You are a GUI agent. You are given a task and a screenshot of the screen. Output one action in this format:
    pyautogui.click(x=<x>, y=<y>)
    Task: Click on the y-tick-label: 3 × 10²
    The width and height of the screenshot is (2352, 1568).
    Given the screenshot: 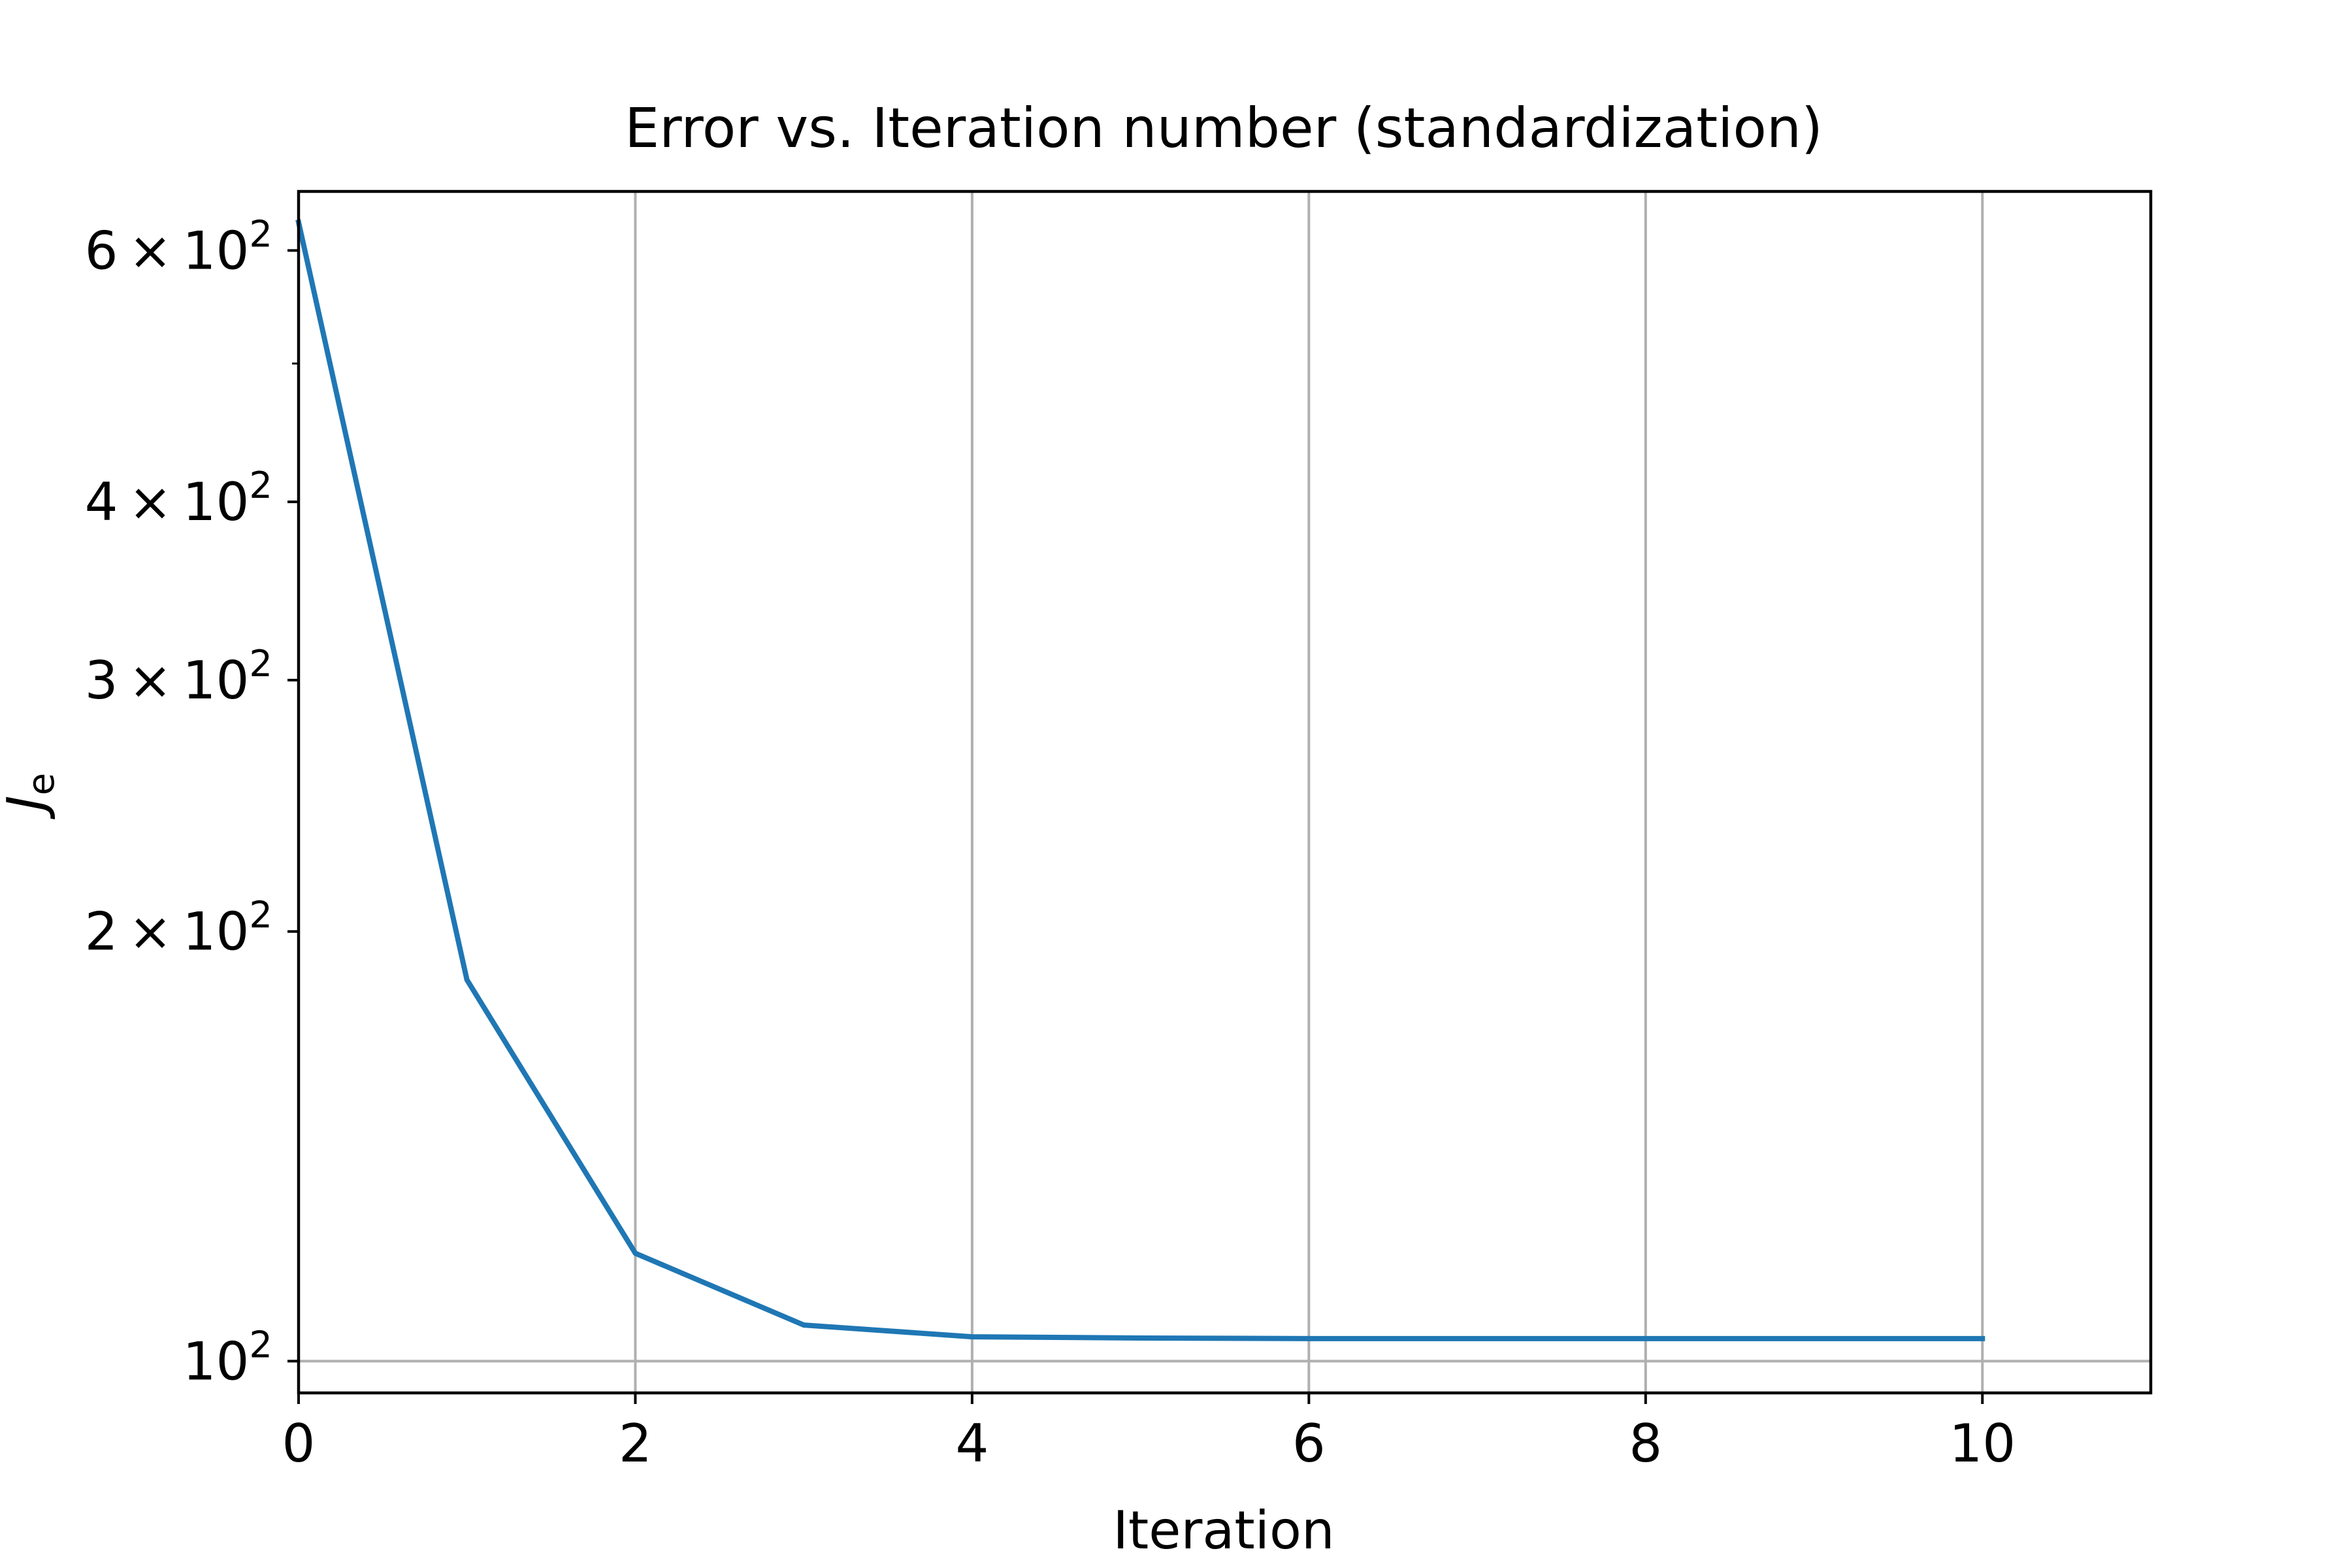 What is the action you would take?
    pyautogui.click(x=178, y=677)
    